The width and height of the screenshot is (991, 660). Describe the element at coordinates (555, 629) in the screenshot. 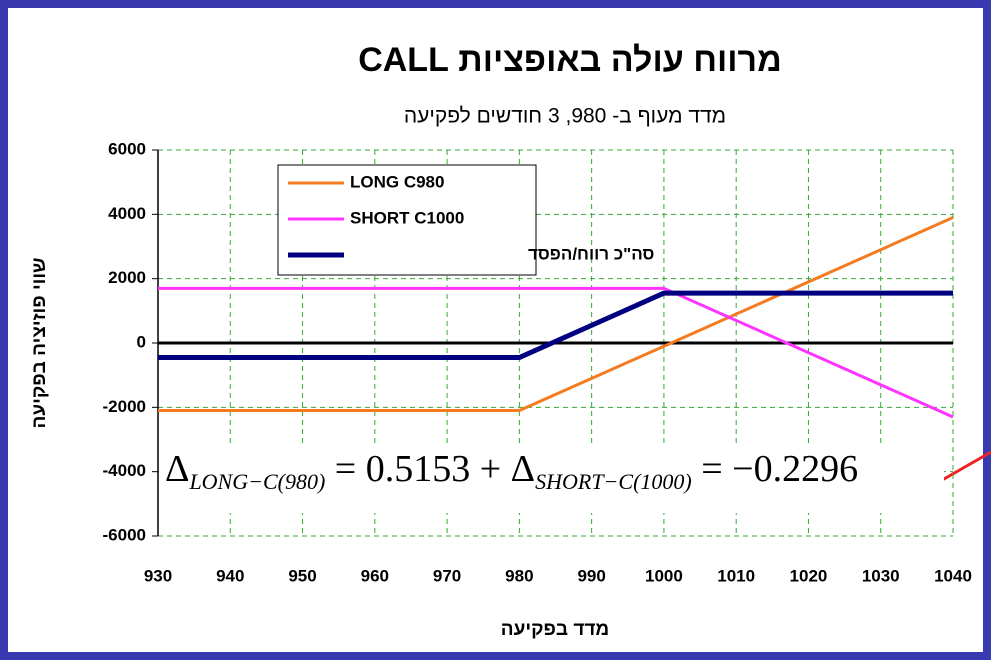

I see `x-axis-label: מדד בפקיעה` at that location.